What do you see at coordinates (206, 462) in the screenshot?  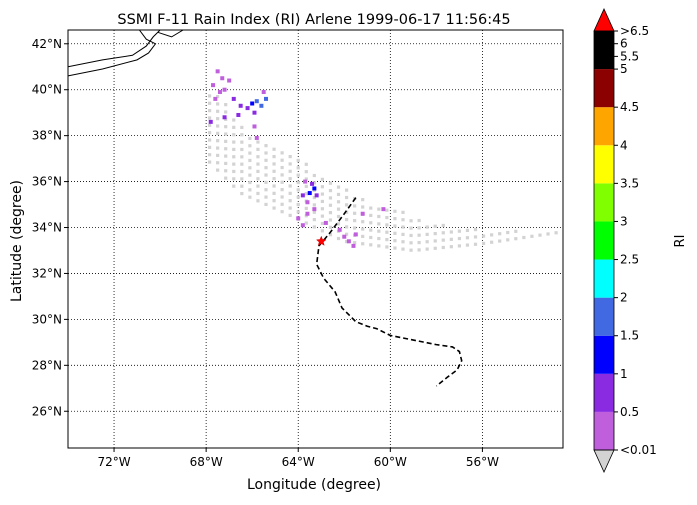 I see `x-tick-label: 68°W` at bounding box center [206, 462].